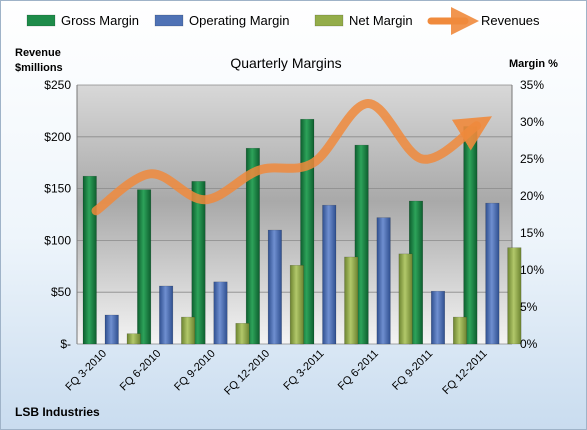 The width and height of the screenshot is (587, 430). What do you see at coordinates (381, 20) in the screenshot?
I see `legend-label: Net Margin` at bounding box center [381, 20].